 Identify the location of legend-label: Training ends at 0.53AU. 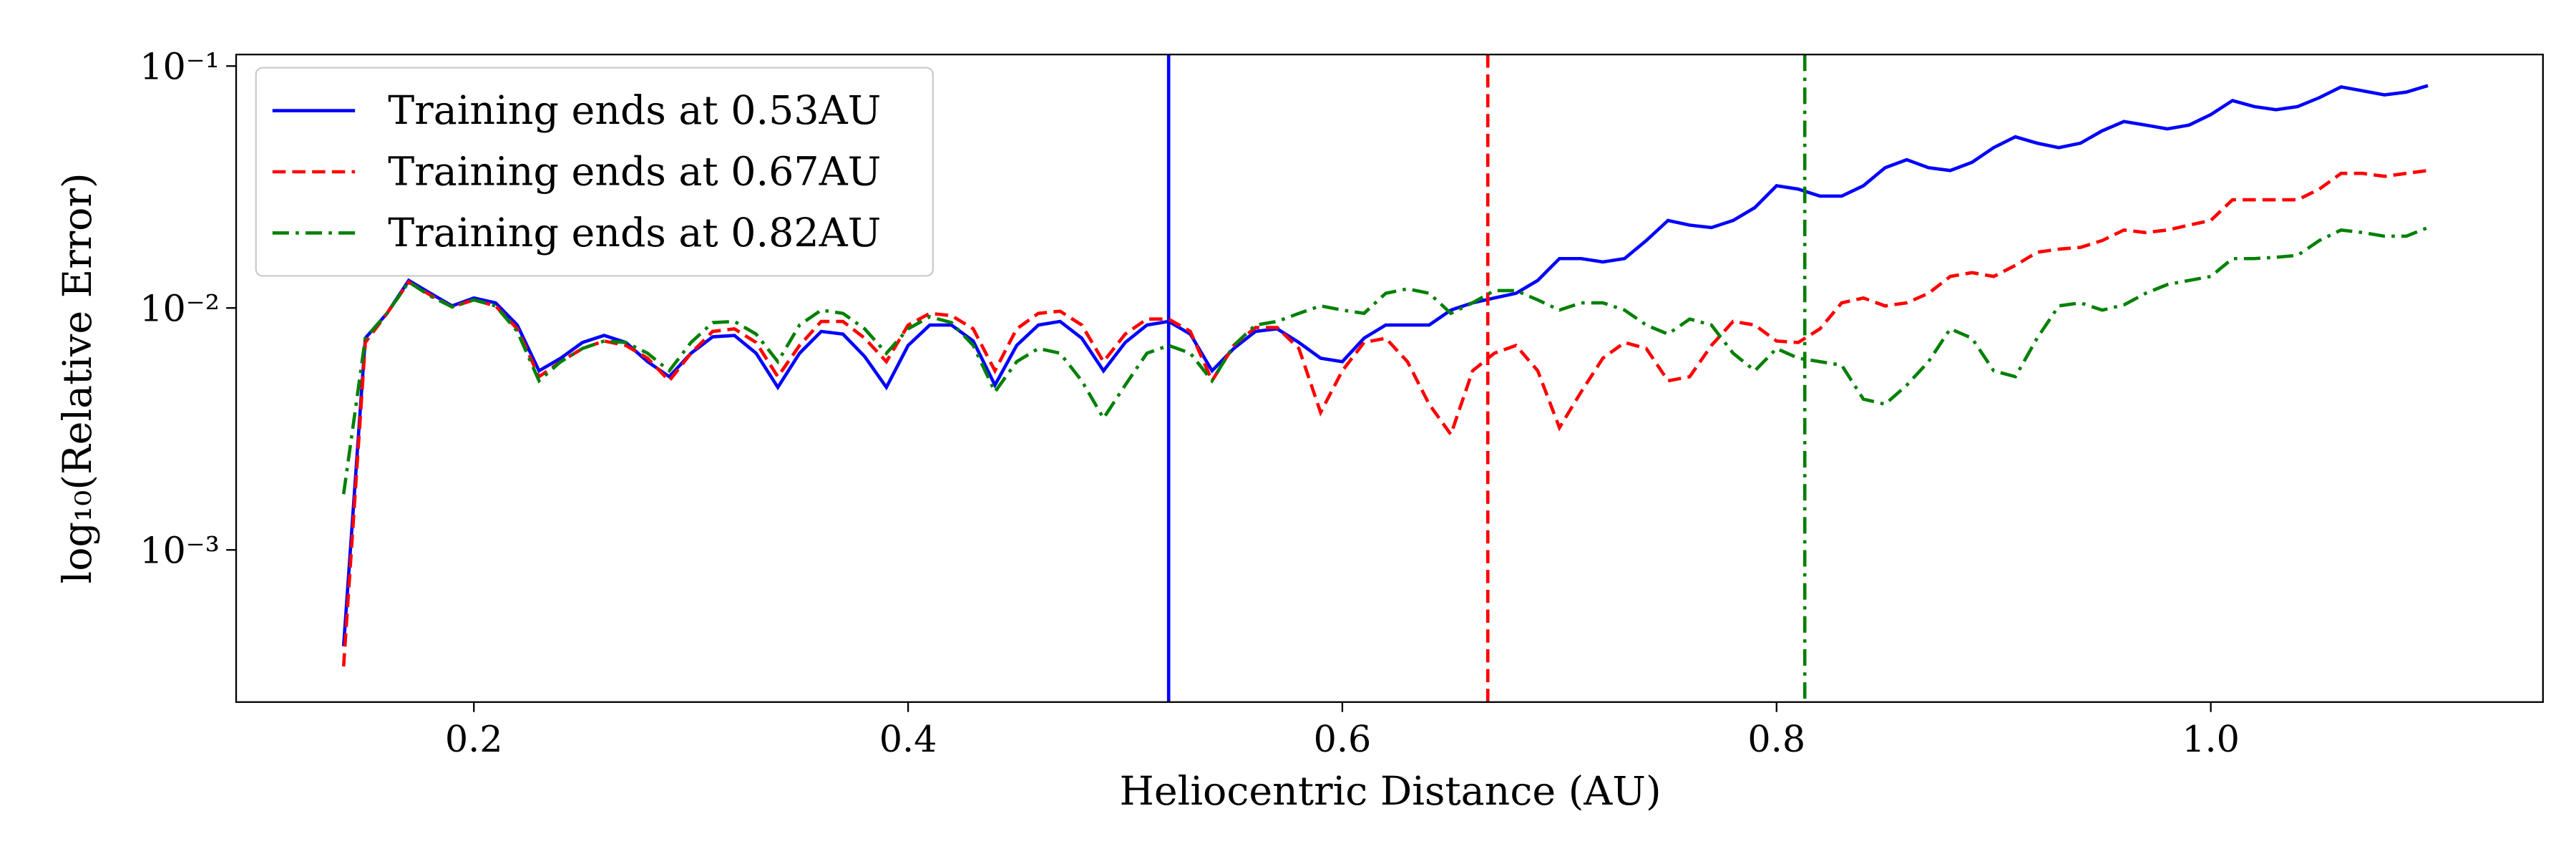
(634, 111).